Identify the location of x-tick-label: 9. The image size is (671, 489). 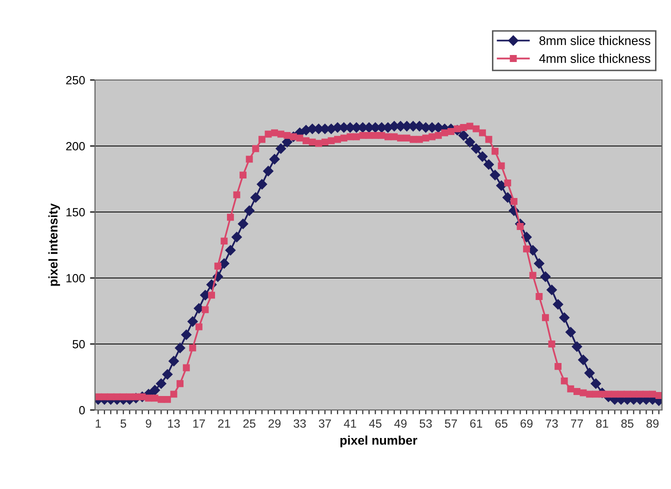
(149, 423).